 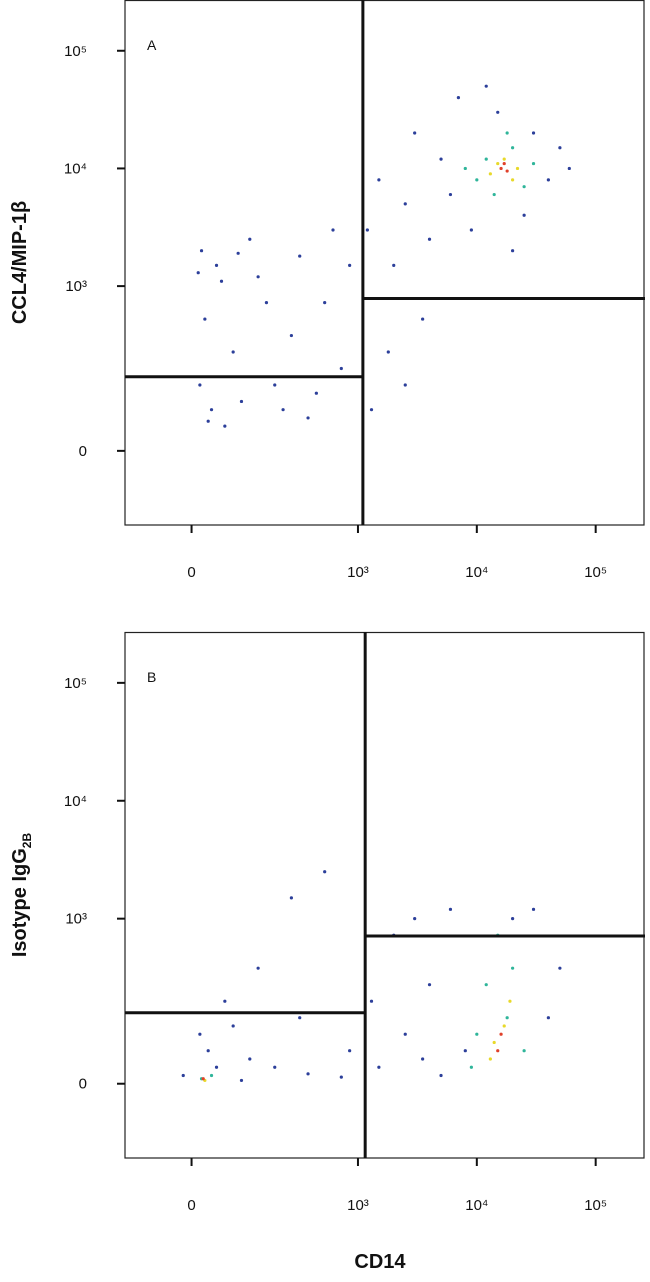 I want to click on panel-label: B, so click(x=151, y=677).